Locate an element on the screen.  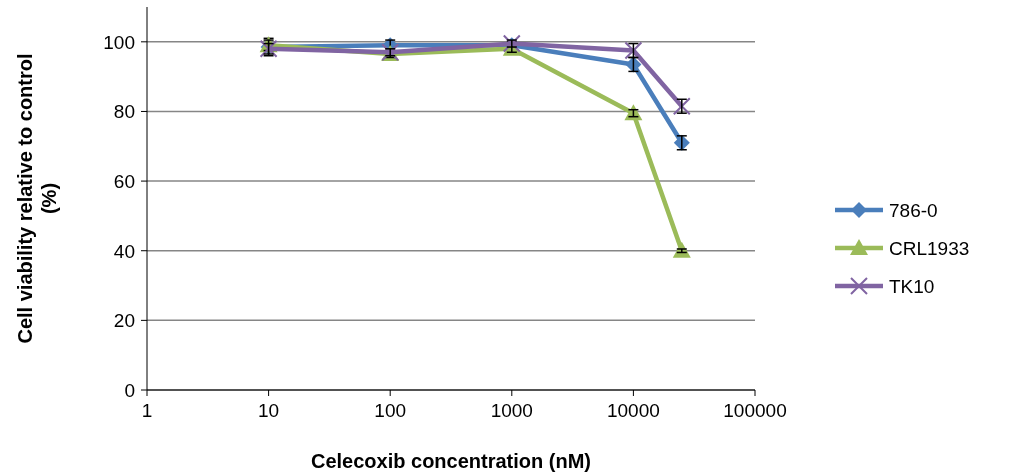
y-tick-label: 100 is located at coordinates (119, 42).